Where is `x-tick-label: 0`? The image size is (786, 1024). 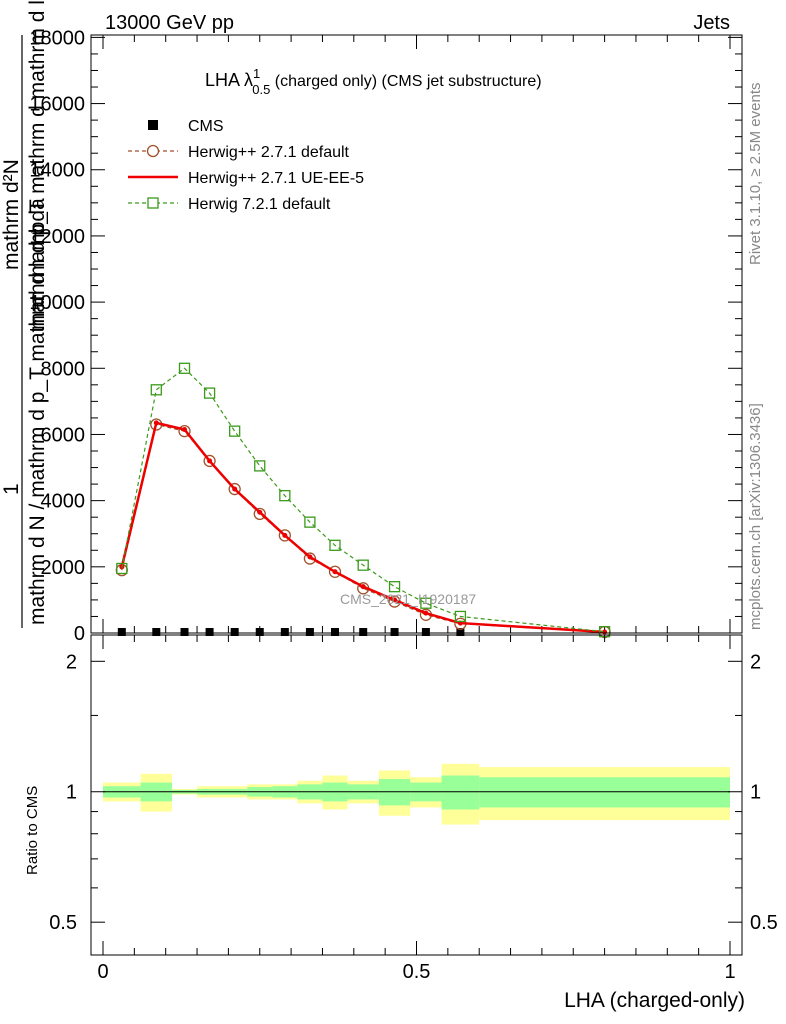
x-tick-label: 0 is located at coordinates (102, 972).